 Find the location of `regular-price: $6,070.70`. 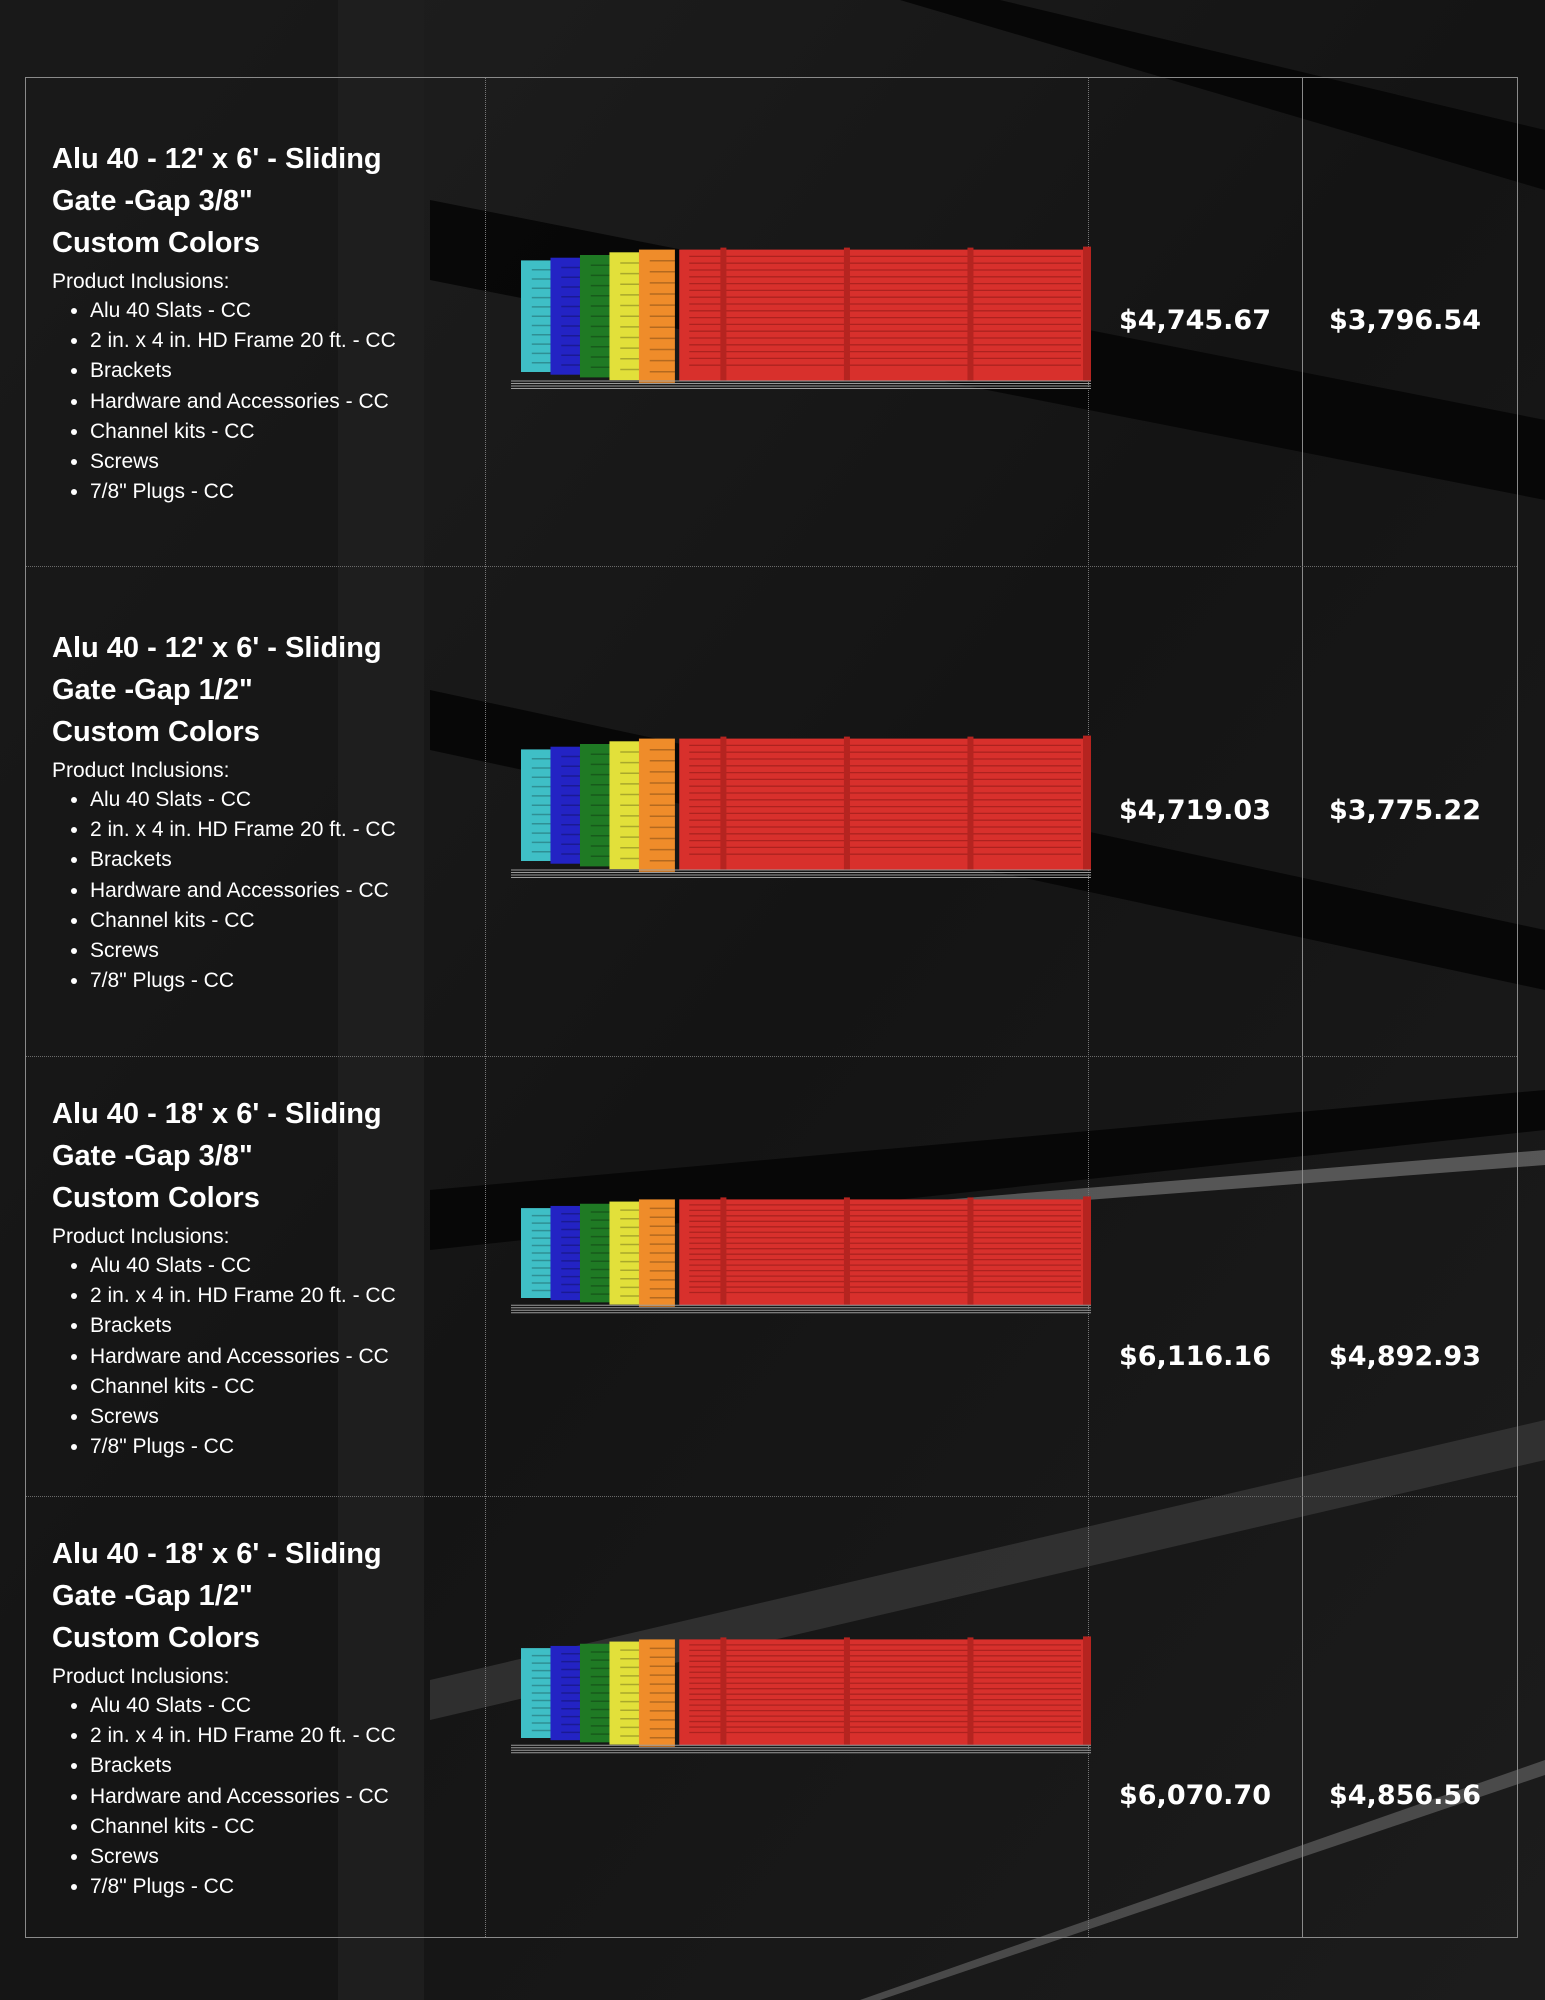

regular-price: $6,070.70 is located at coordinates (1195, 1795).